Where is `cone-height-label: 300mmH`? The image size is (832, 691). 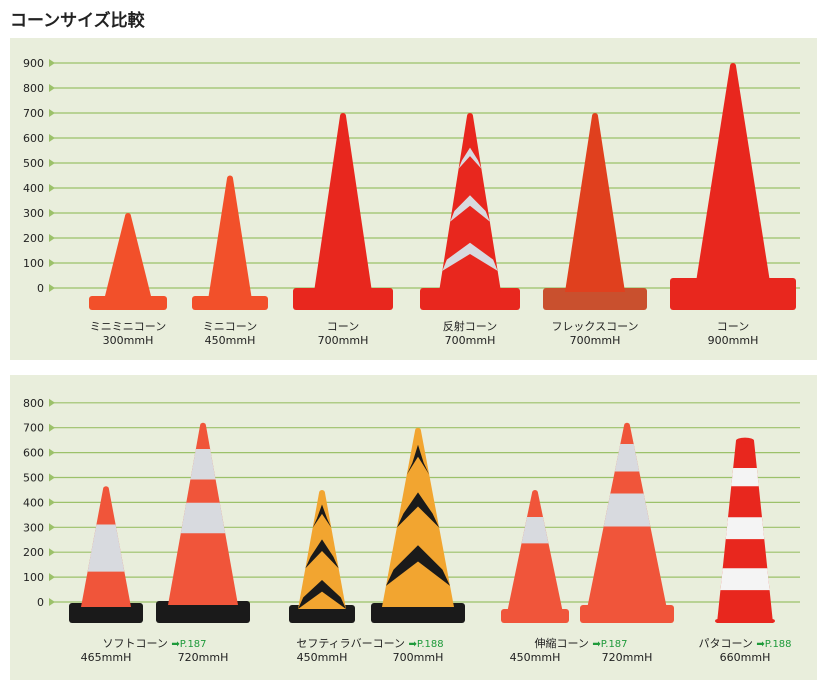 cone-height-label: 300mmH is located at coordinates (128, 340).